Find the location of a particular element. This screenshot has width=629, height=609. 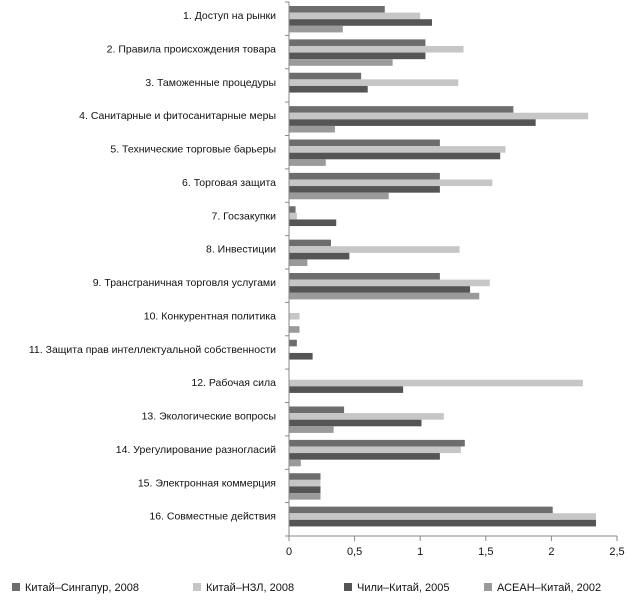

category-label-1: 1. Доступ на рынки is located at coordinates (229, 16).